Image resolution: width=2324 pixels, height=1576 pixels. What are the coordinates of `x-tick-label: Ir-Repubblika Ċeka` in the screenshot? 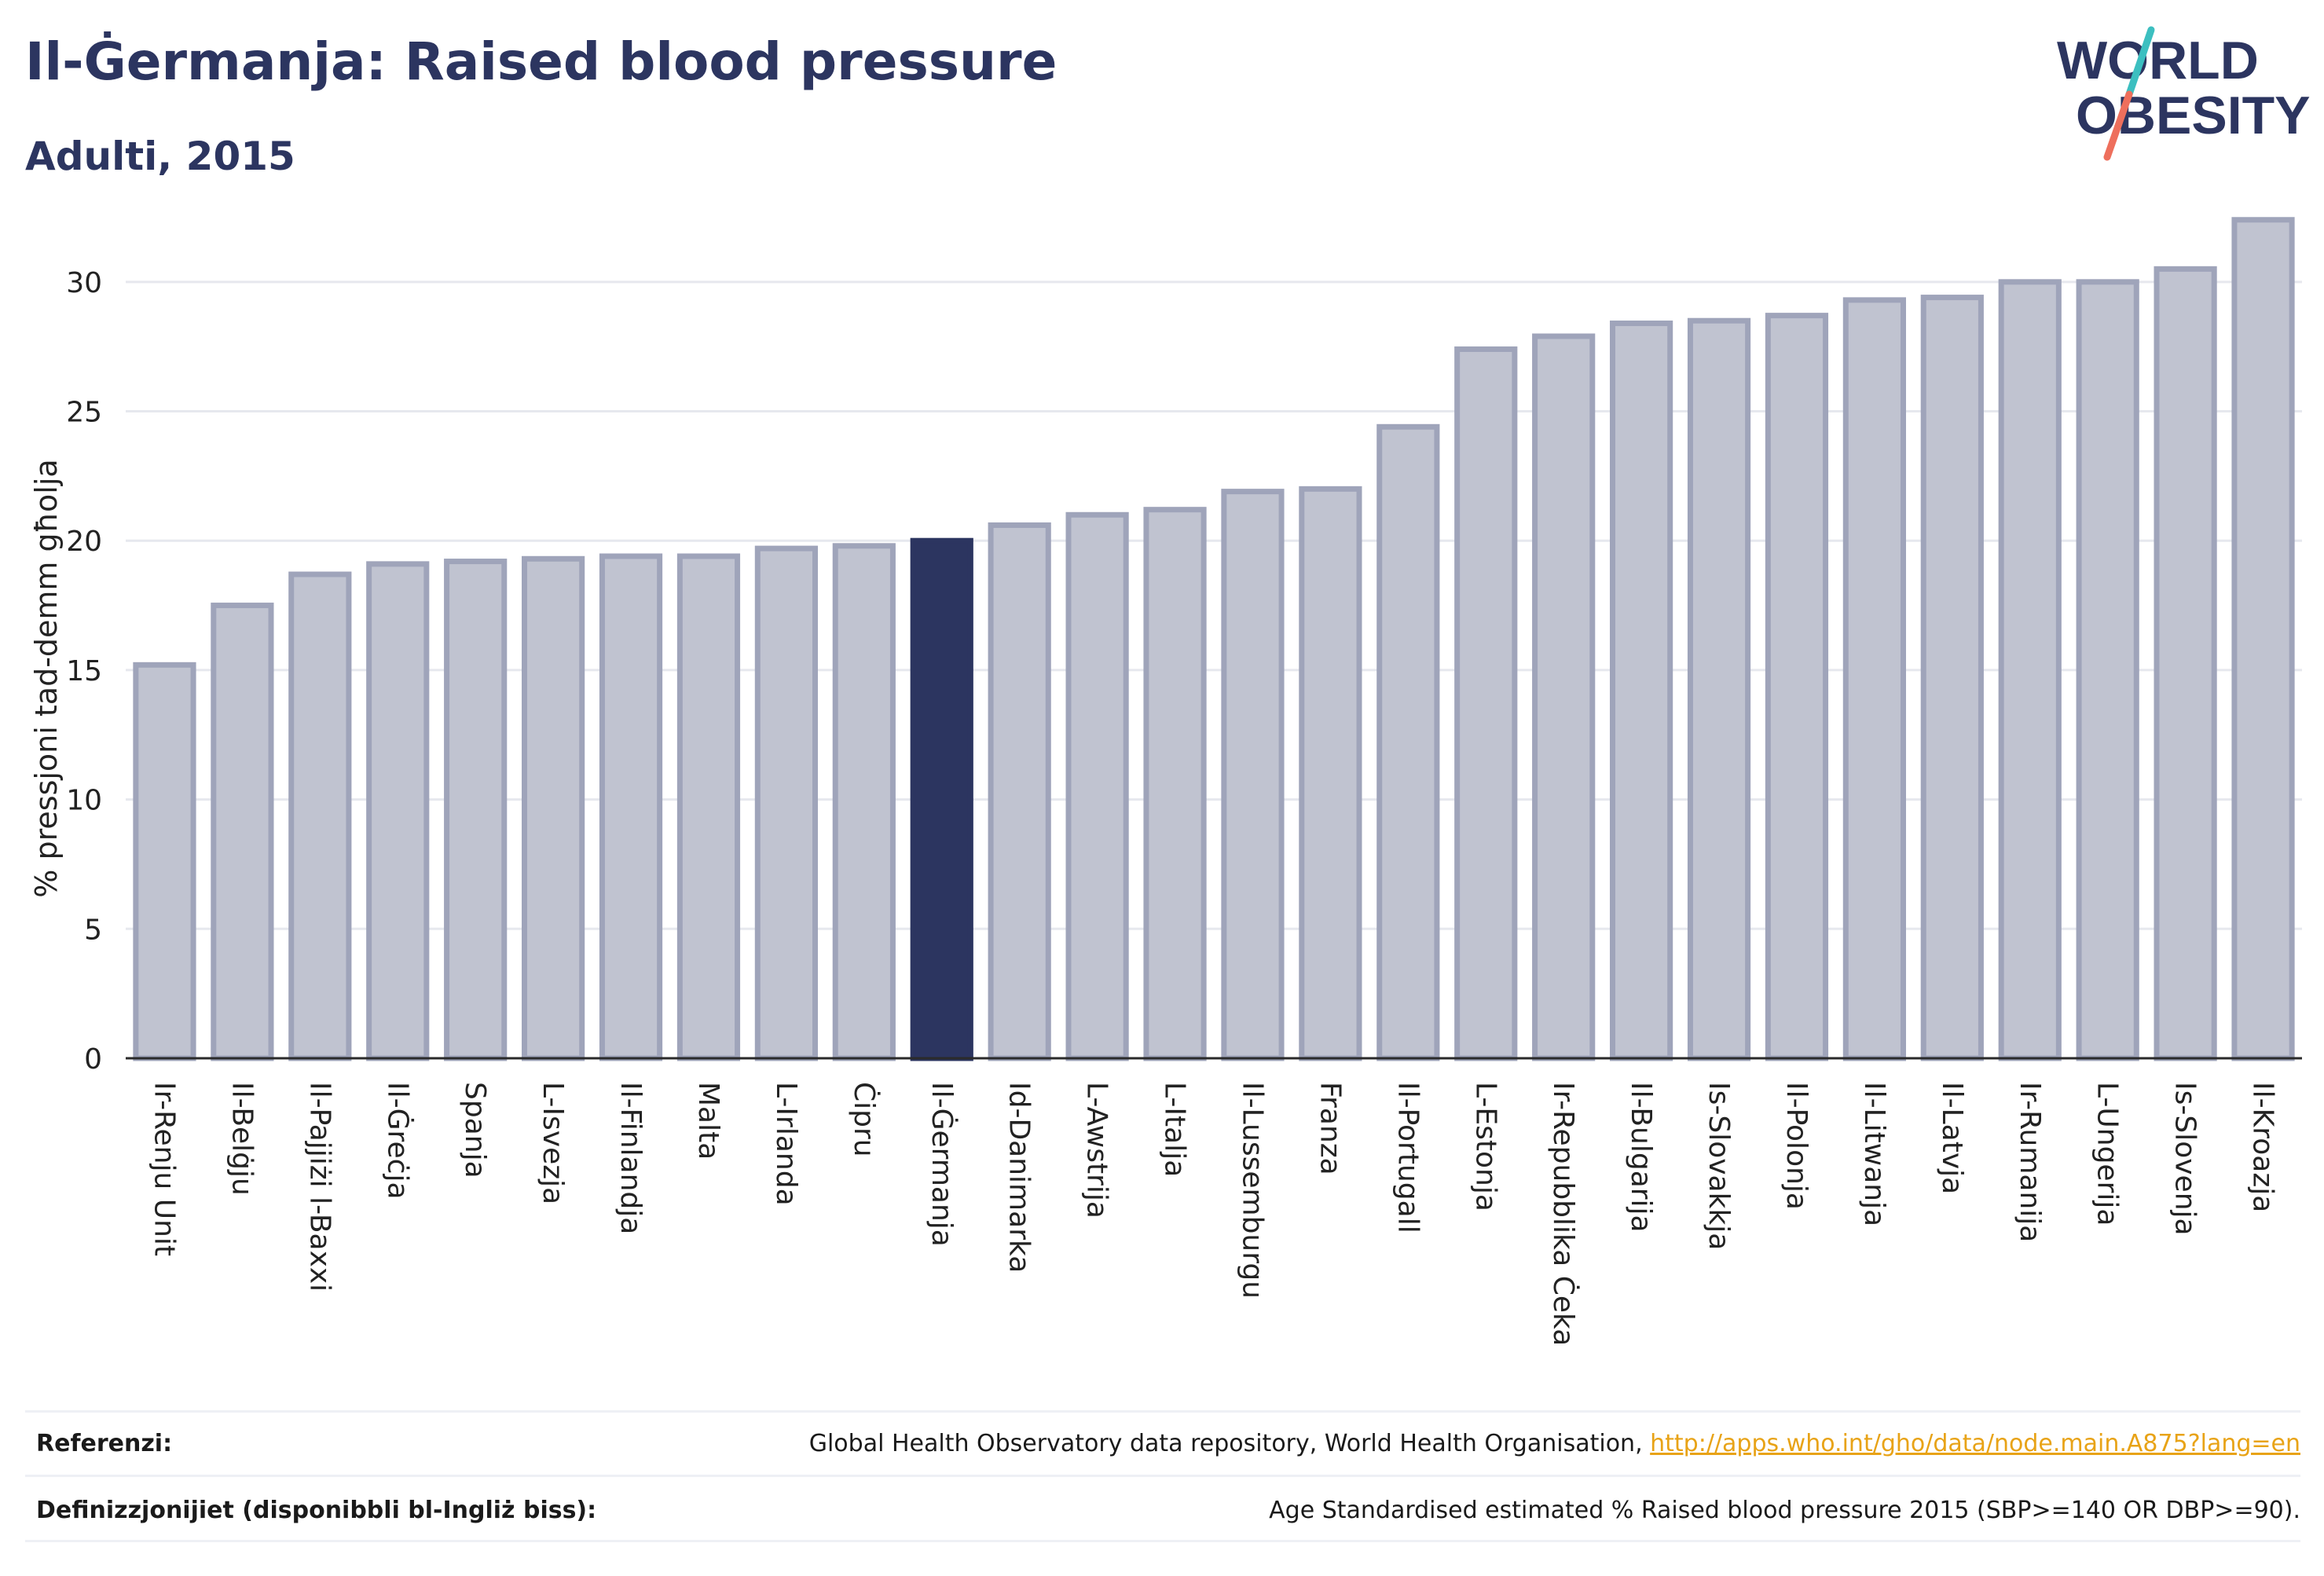 It's located at (1563, 1214).